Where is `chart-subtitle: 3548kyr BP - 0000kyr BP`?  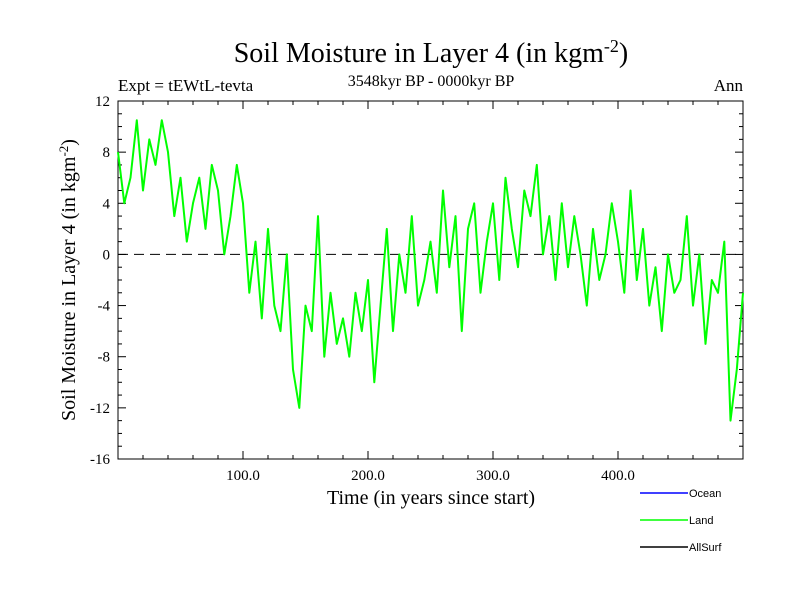 chart-subtitle: 3548kyr BP - 0000kyr BP is located at coordinates (431, 81).